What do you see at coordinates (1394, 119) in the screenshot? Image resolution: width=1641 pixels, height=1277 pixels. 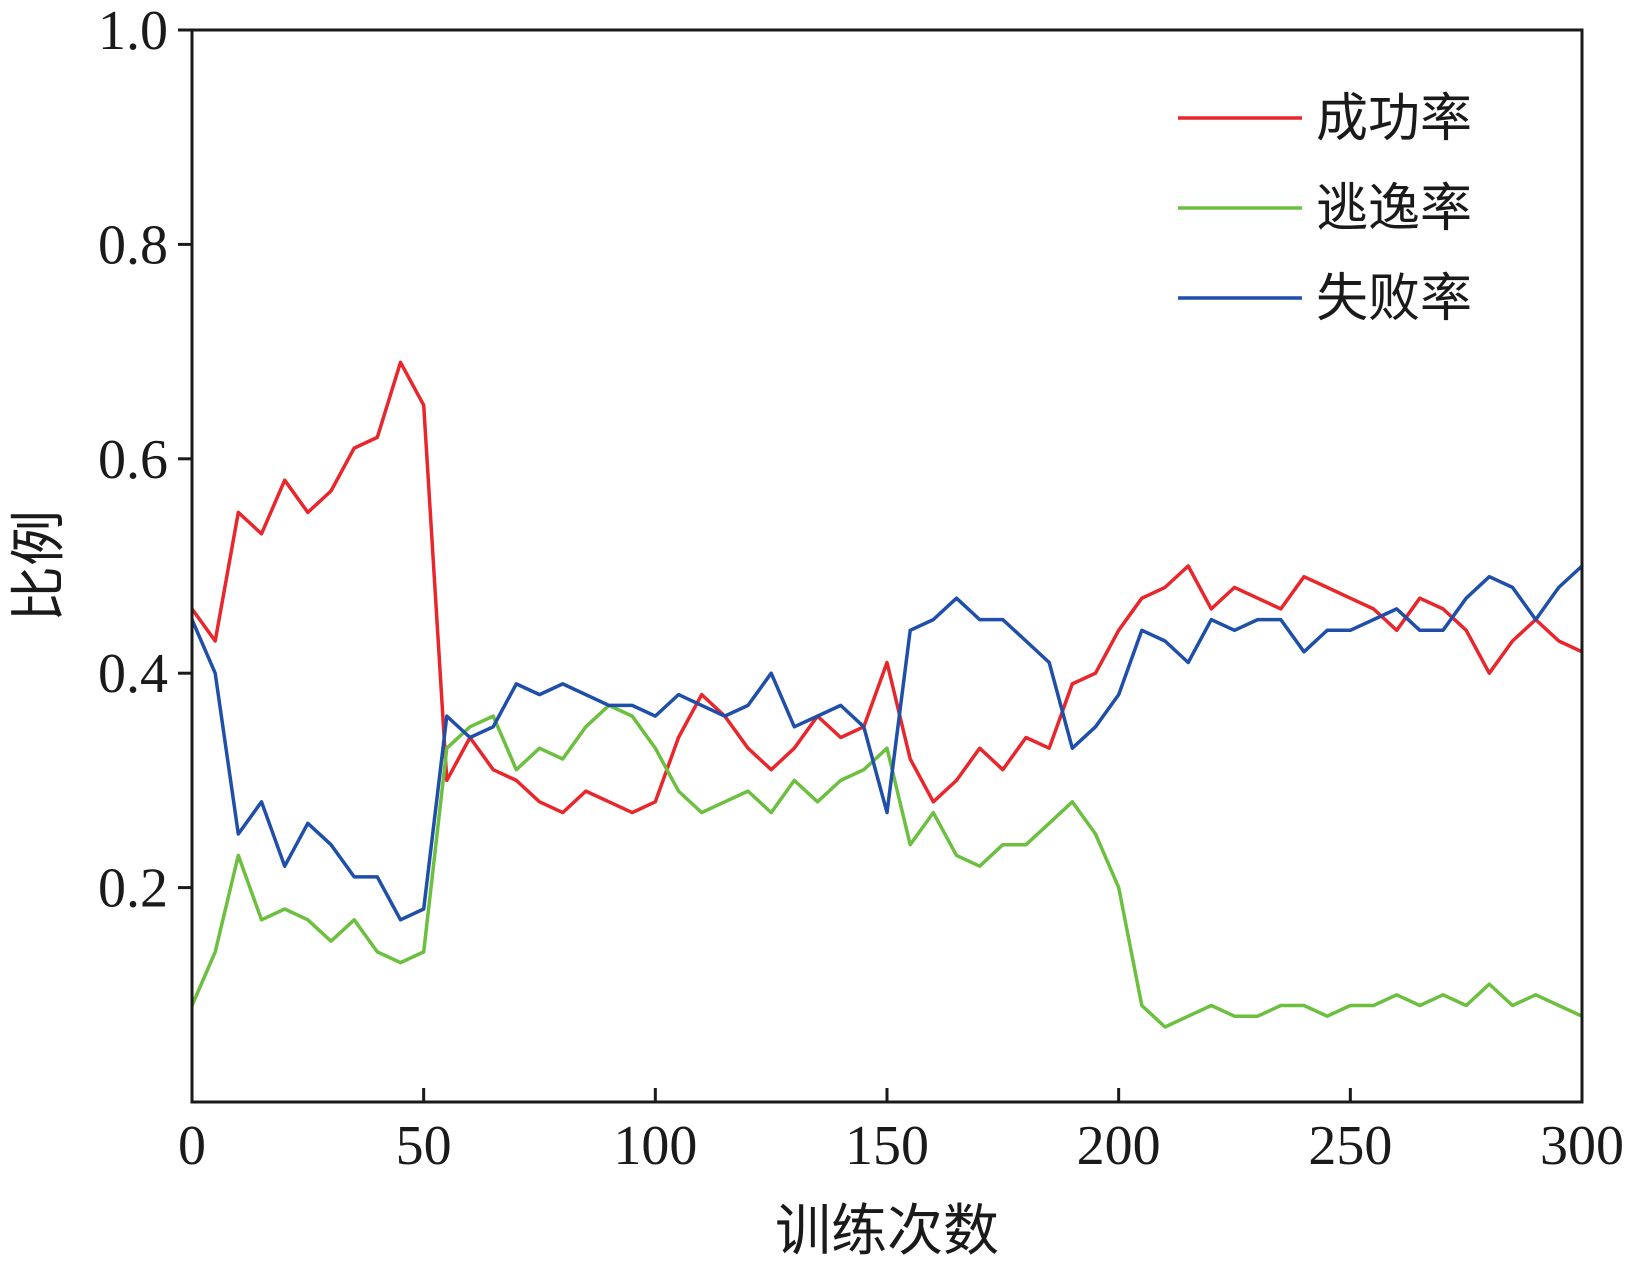 I see `legend-label-1: 成功率` at bounding box center [1394, 119].